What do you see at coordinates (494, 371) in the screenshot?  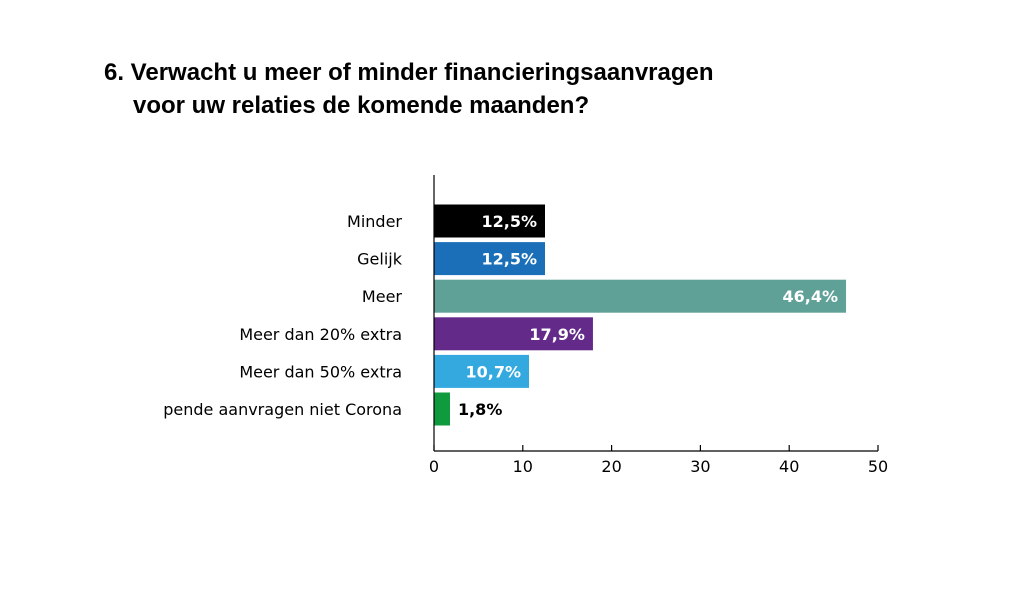 I see `value-label-5: 10,7%` at bounding box center [494, 371].